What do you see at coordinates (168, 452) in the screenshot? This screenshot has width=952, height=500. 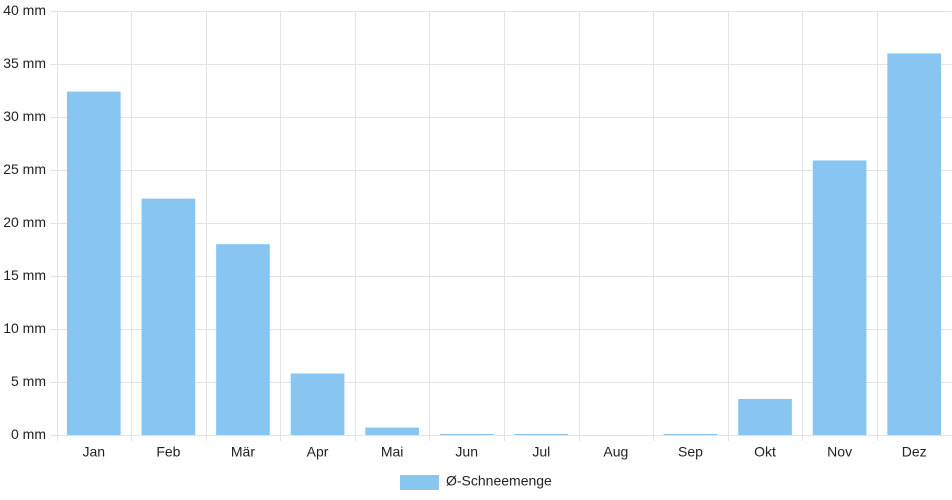 I see `x-tick-label: Feb` at bounding box center [168, 452].